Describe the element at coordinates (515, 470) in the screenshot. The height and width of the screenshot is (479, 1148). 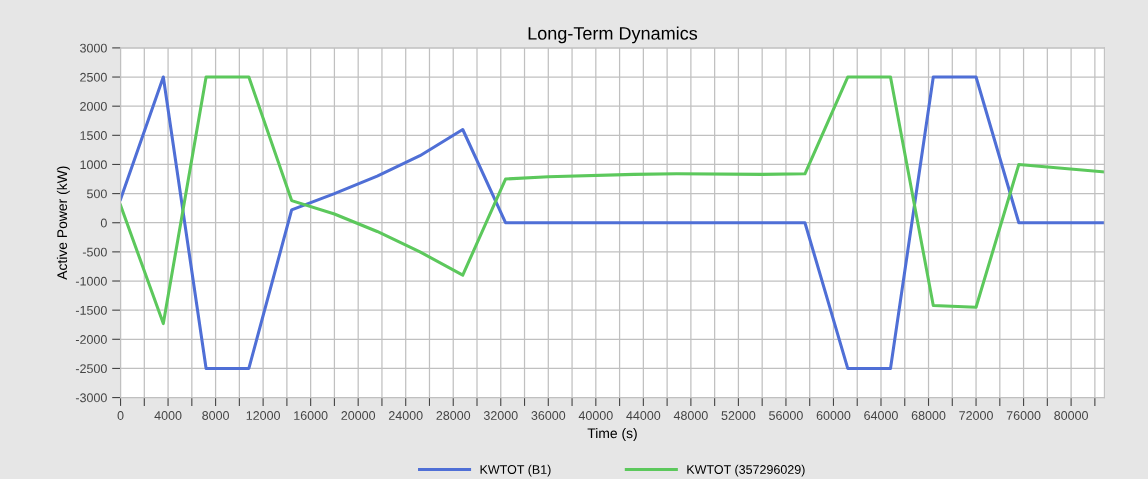
I see `legend-label: KWTOT (B1)` at that location.